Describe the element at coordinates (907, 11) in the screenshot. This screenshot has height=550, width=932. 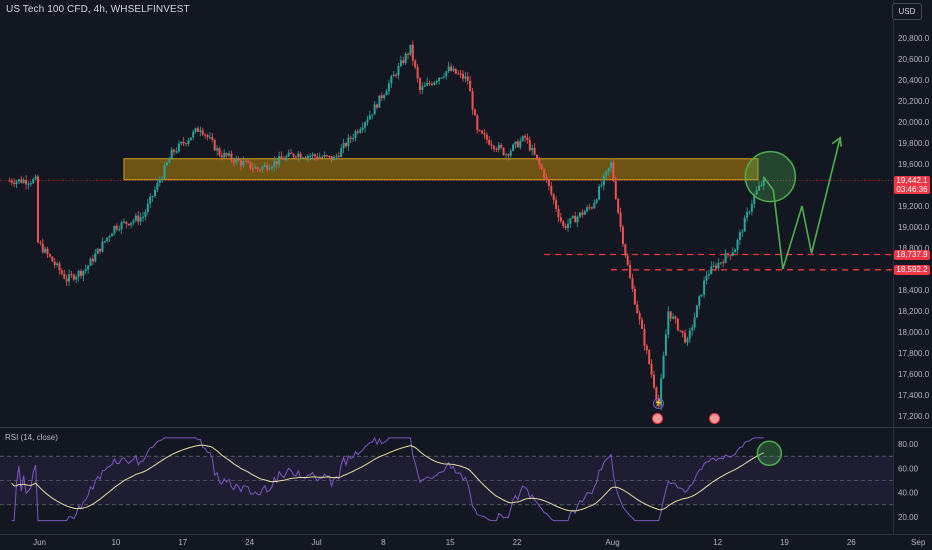
I see `currency-button: USD` at that location.